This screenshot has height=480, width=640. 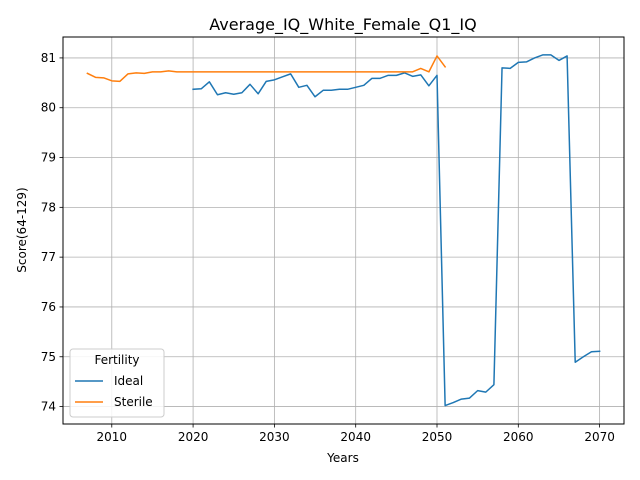 What do you see at coordinates (599, 437) in the screenshot?
I see `x-tick-label: 2070` at bounding box center [599, 437].